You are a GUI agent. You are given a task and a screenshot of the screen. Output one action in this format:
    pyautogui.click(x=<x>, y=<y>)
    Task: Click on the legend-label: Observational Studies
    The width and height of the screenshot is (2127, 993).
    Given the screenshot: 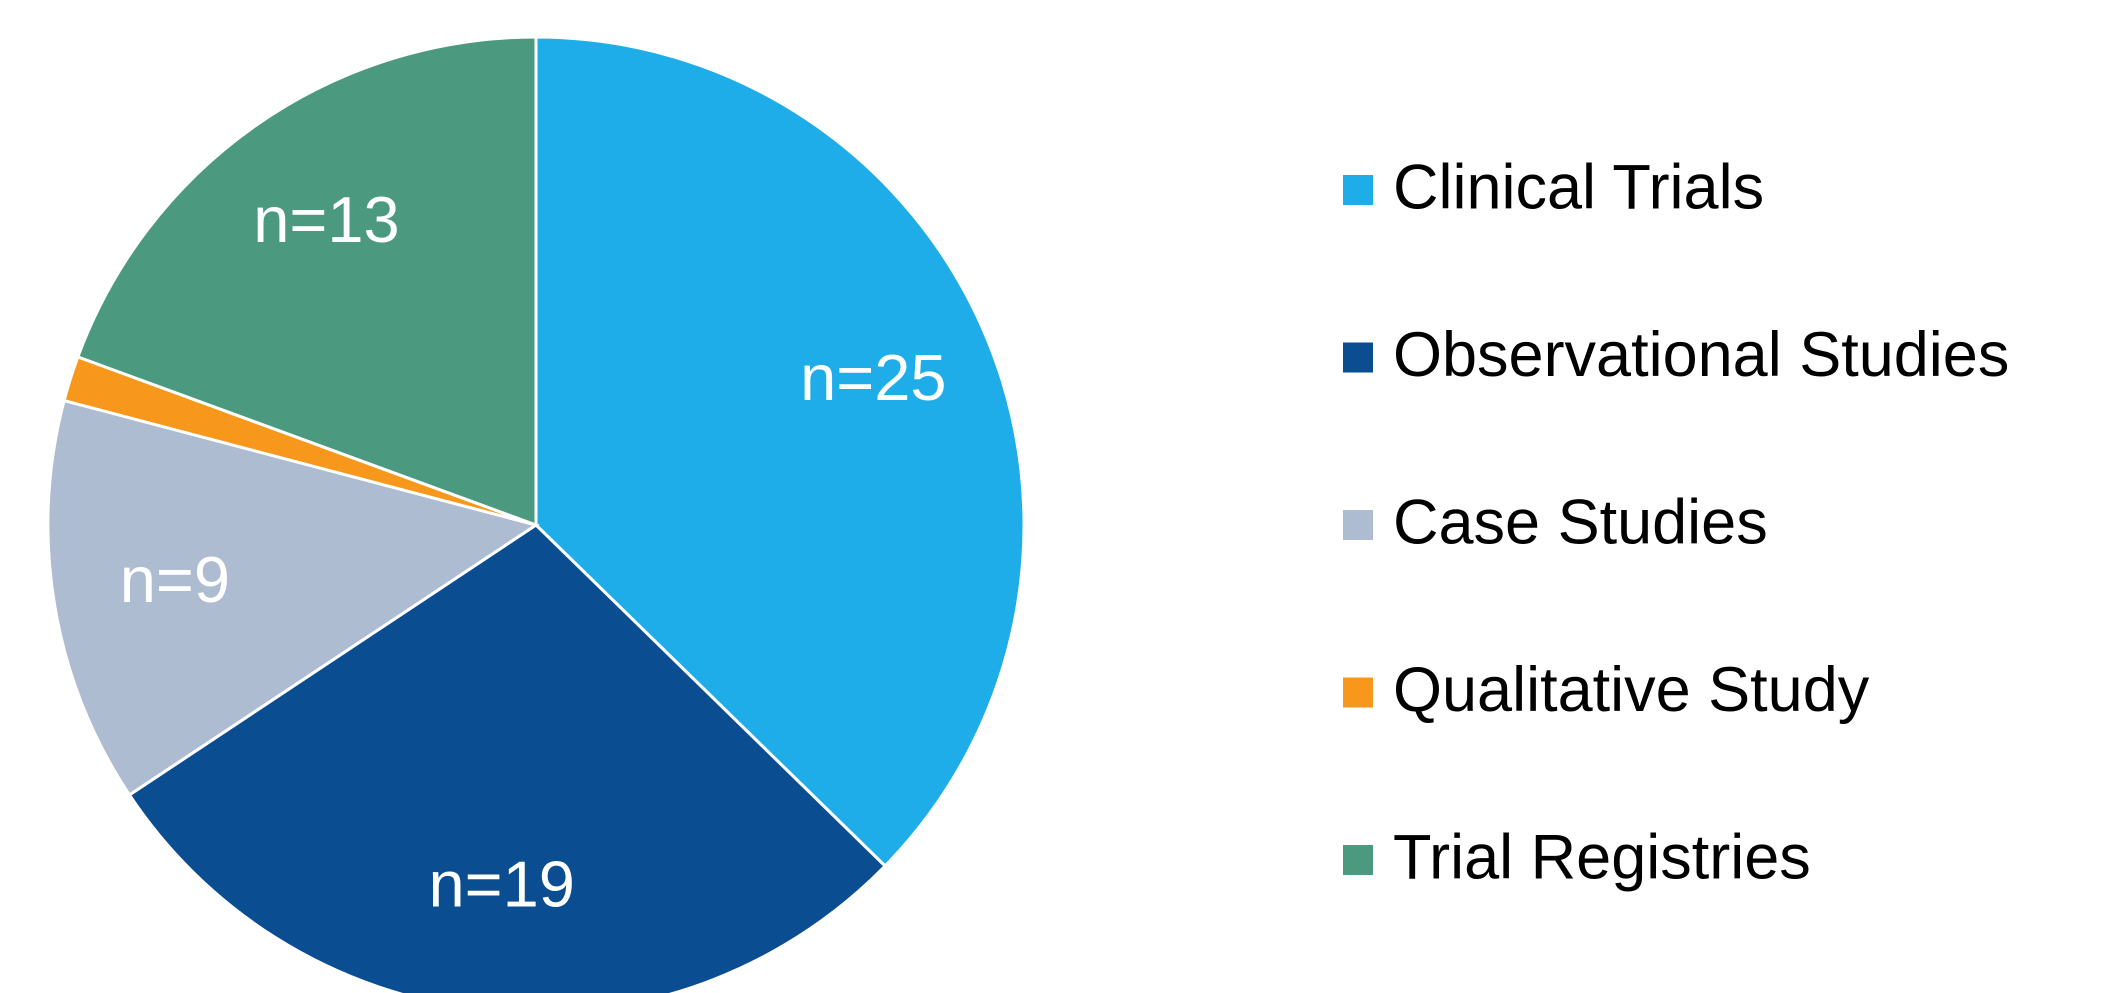 What is the action you would take?
    pyautogui.click(x=1701, y=355)
    